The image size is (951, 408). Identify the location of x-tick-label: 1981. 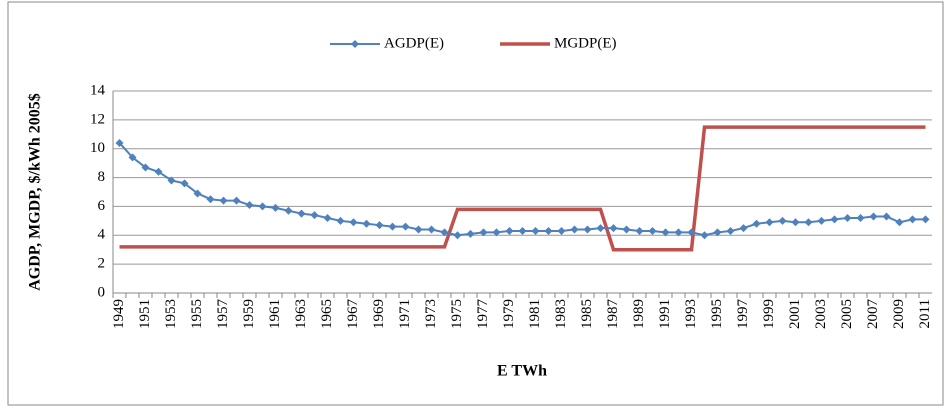
(535, 314).